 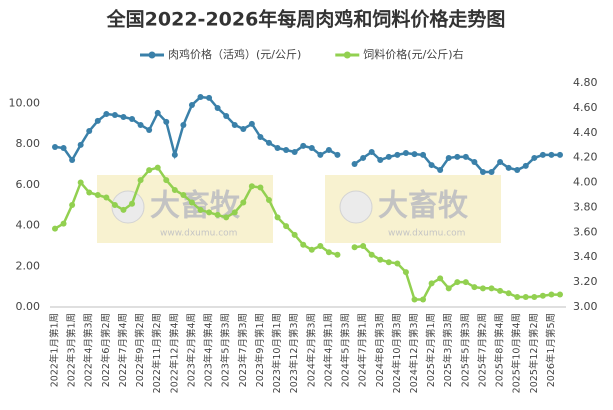 What do you see at coordinates (356, 207) in the screenshot?
I see `watermark-logo` at bounding box center [356, 207].